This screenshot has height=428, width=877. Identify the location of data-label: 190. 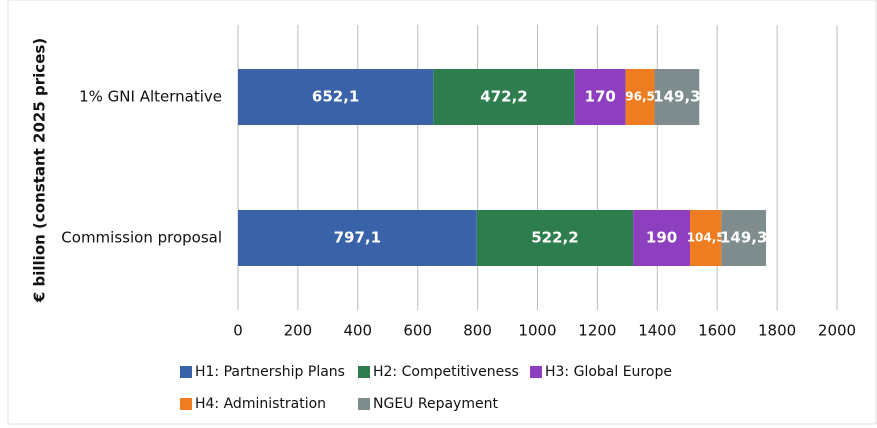
(661, 238).